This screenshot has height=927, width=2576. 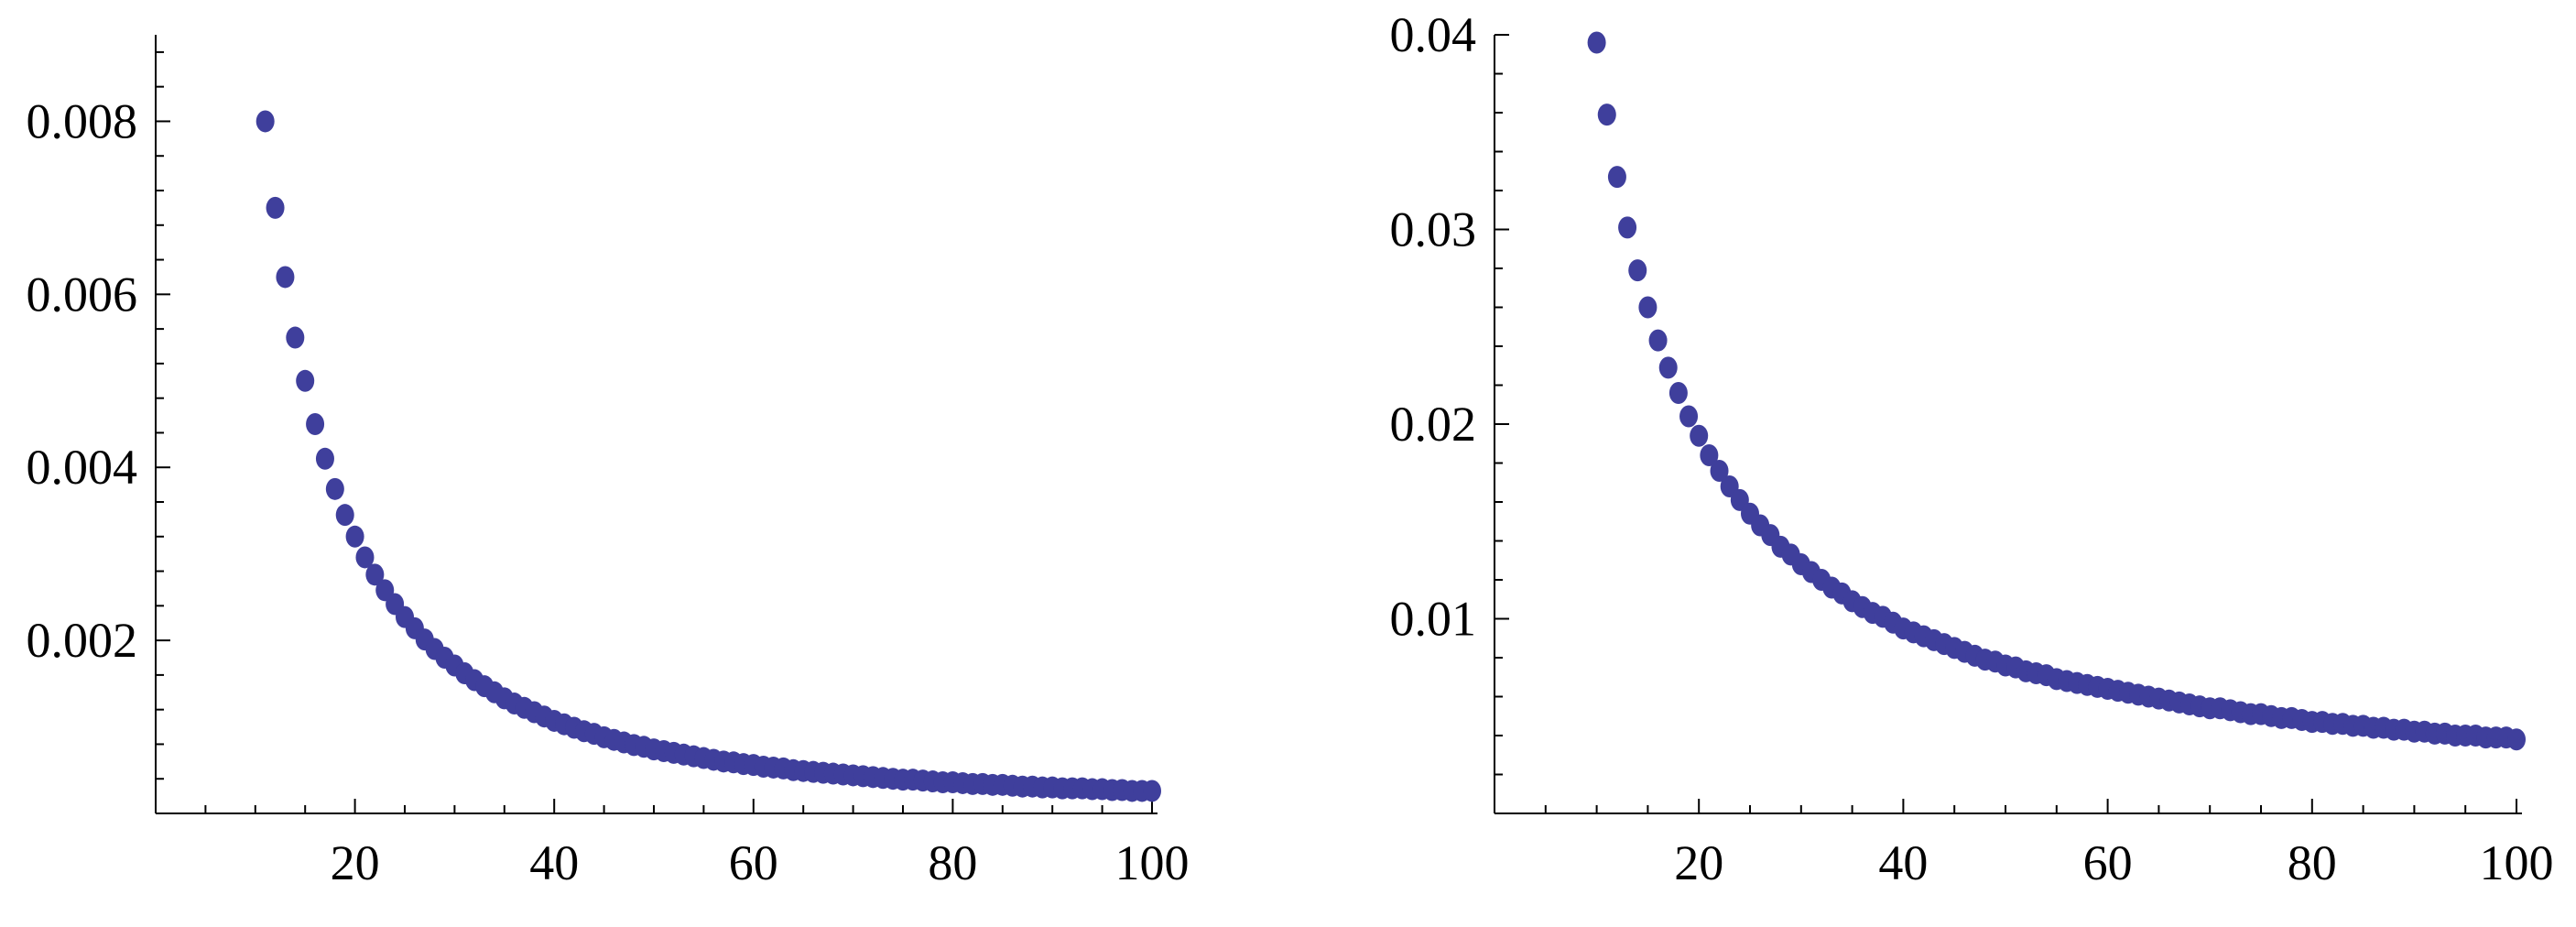 What do you see at coordinates (82, 641) in the screenshot?
I see `y-tick-label: 0.002` at bounding box center [82, 641].